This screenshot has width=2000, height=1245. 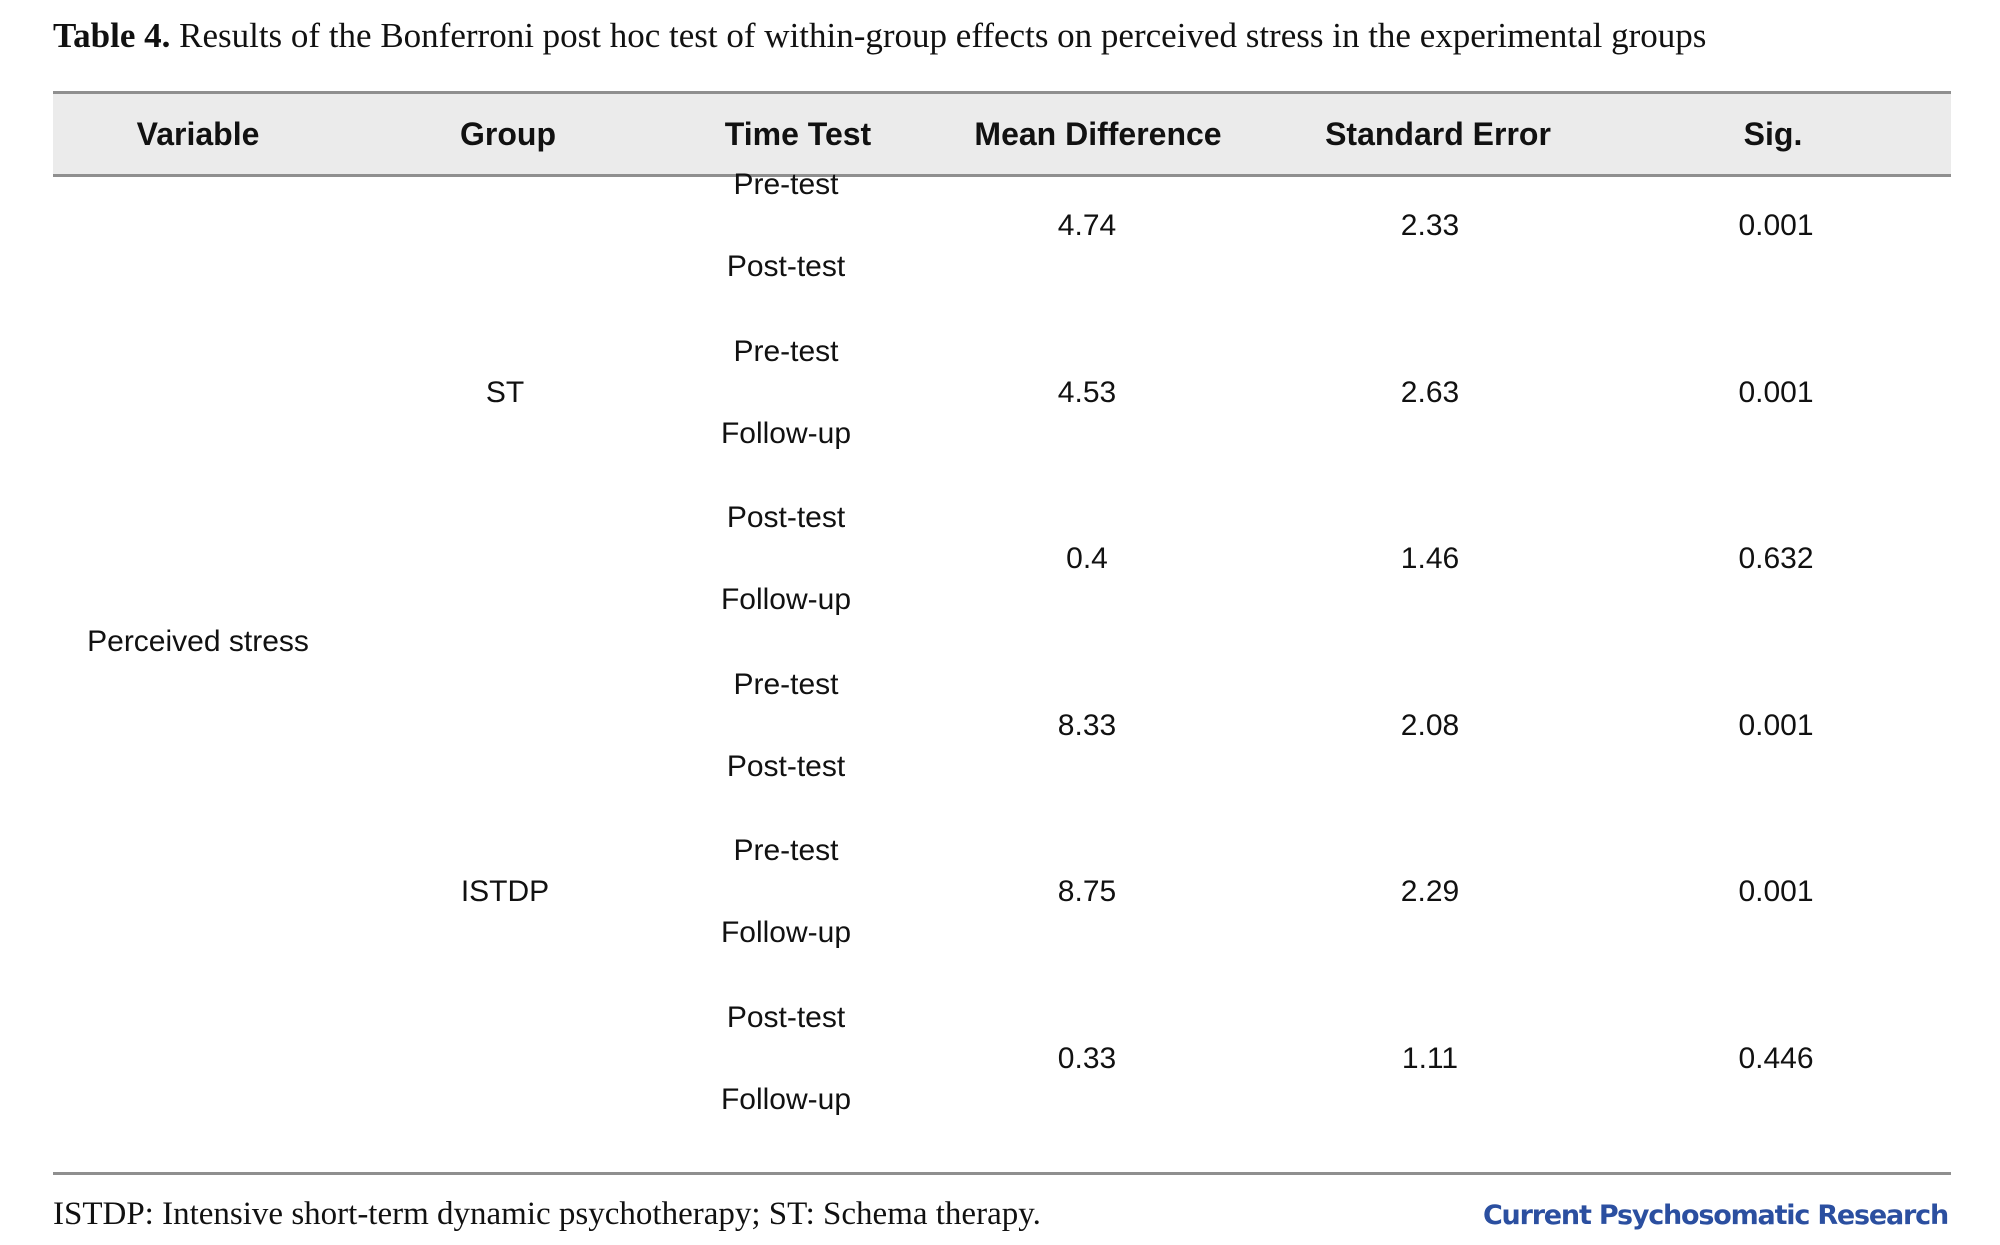 What do you see at coordinates (1087, 392) in the screenshot?
I see `mean-difference-value: 4.53` at bounding box center [1087, 392].